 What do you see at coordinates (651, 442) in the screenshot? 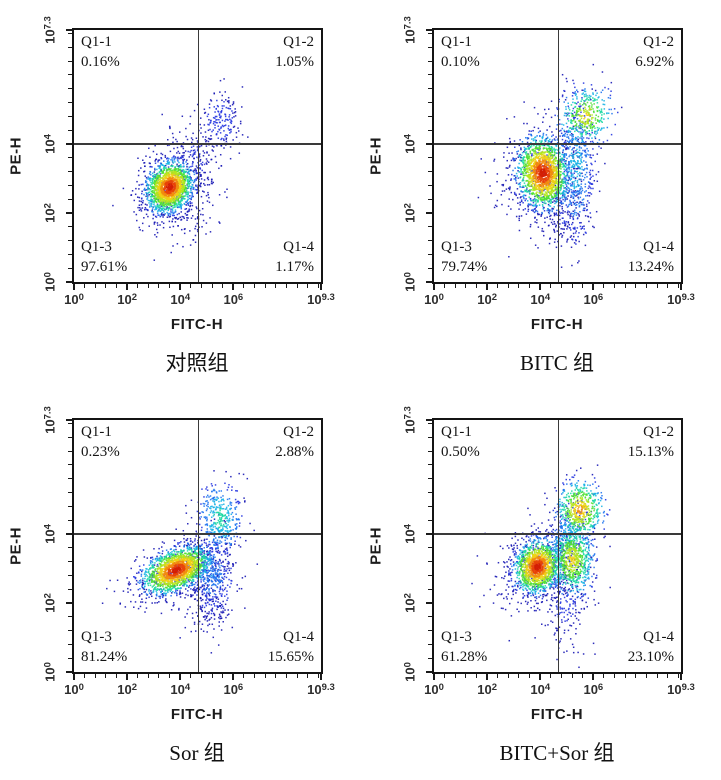
I see `quadrant-label-q1-2: Q1-2 15.13%` at bounding box center [651, 442].